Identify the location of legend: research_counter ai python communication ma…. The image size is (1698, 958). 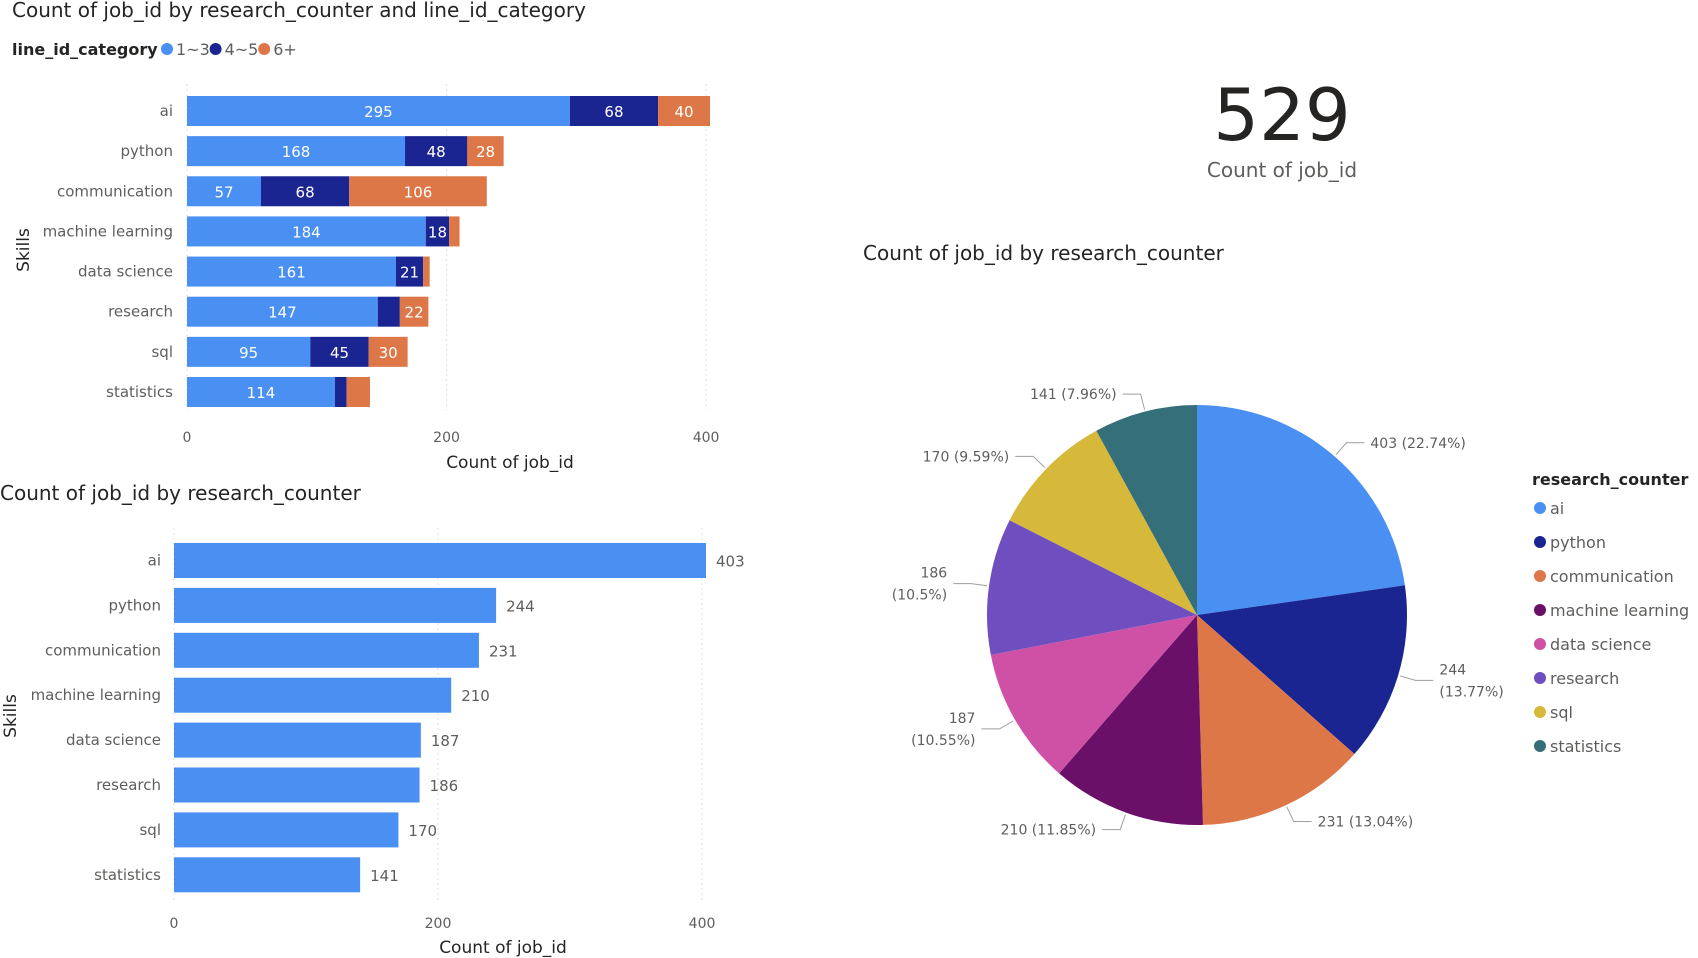
(1610, 613).